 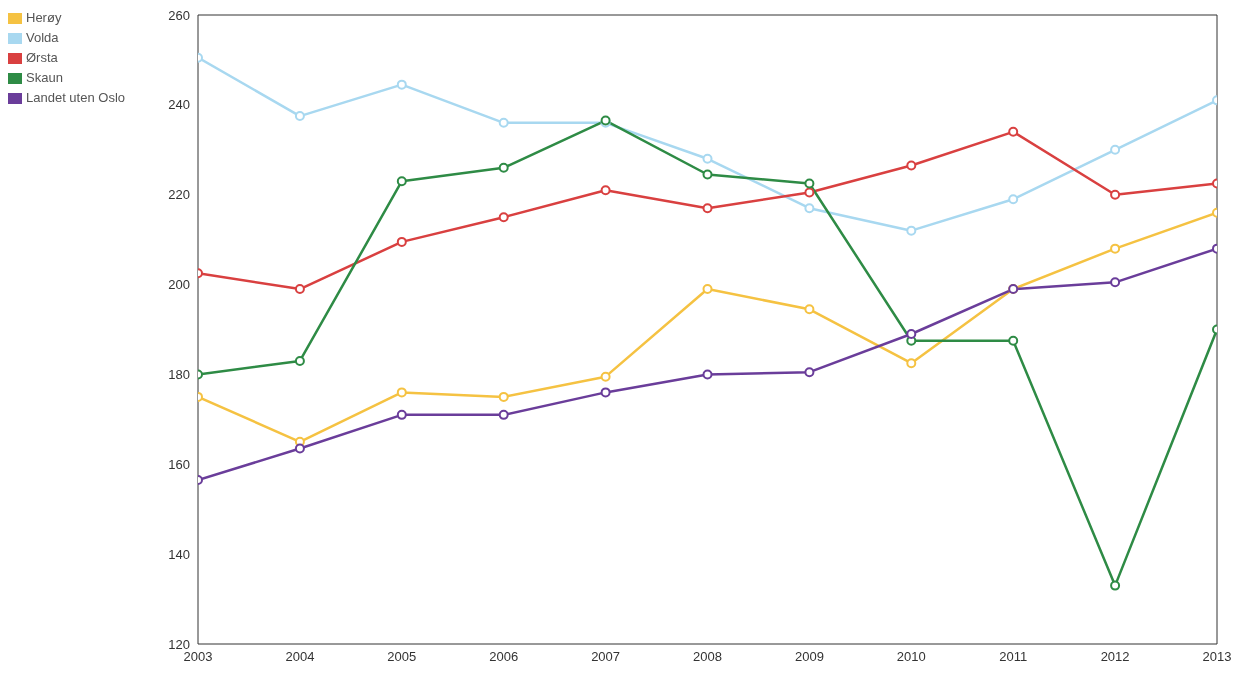 What do you see at coordinates (179, 464) in the screenshot?
I see `y-tick-label: 160` at bounding box center [179, 464].